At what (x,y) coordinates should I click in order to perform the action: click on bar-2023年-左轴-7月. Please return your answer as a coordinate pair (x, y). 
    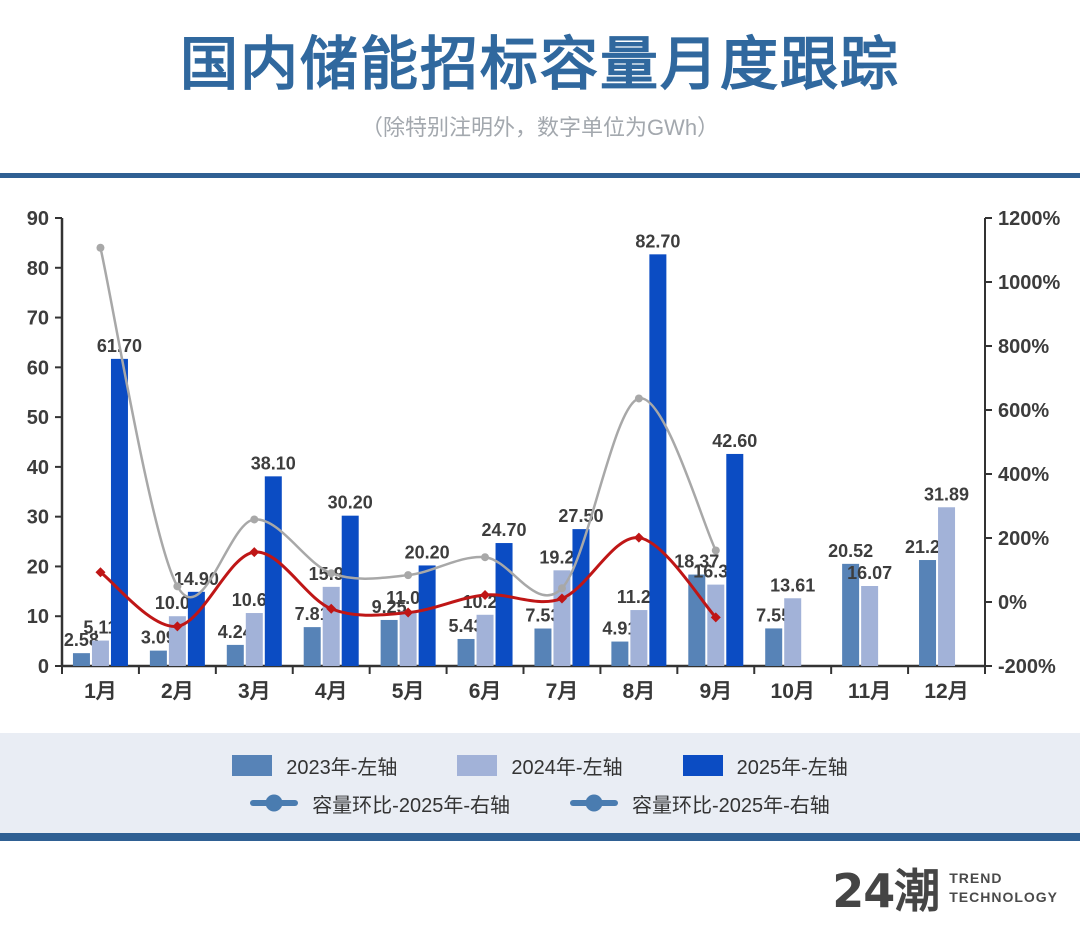
    Looking at the image, I should click on (543, 647).